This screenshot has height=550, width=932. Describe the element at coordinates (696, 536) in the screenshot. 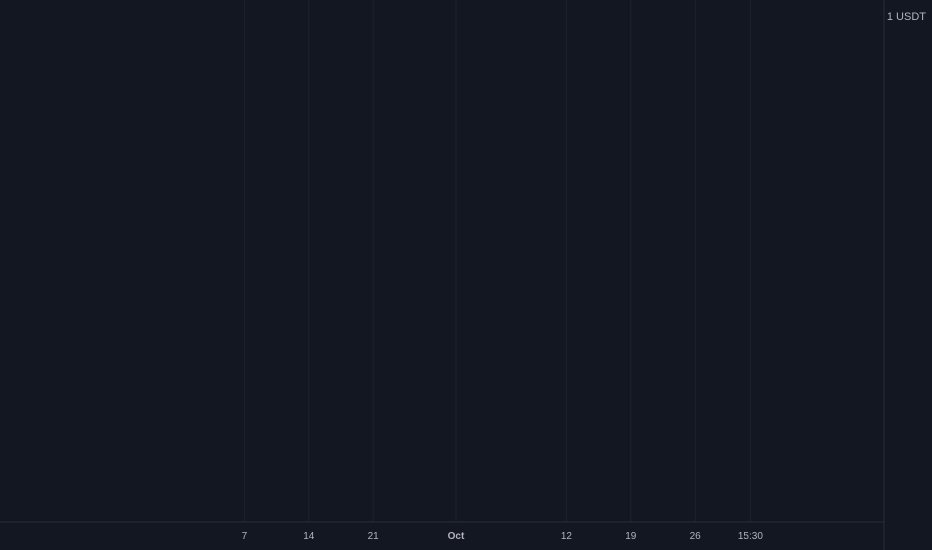

I see `time-tick-6: 26` at that location.